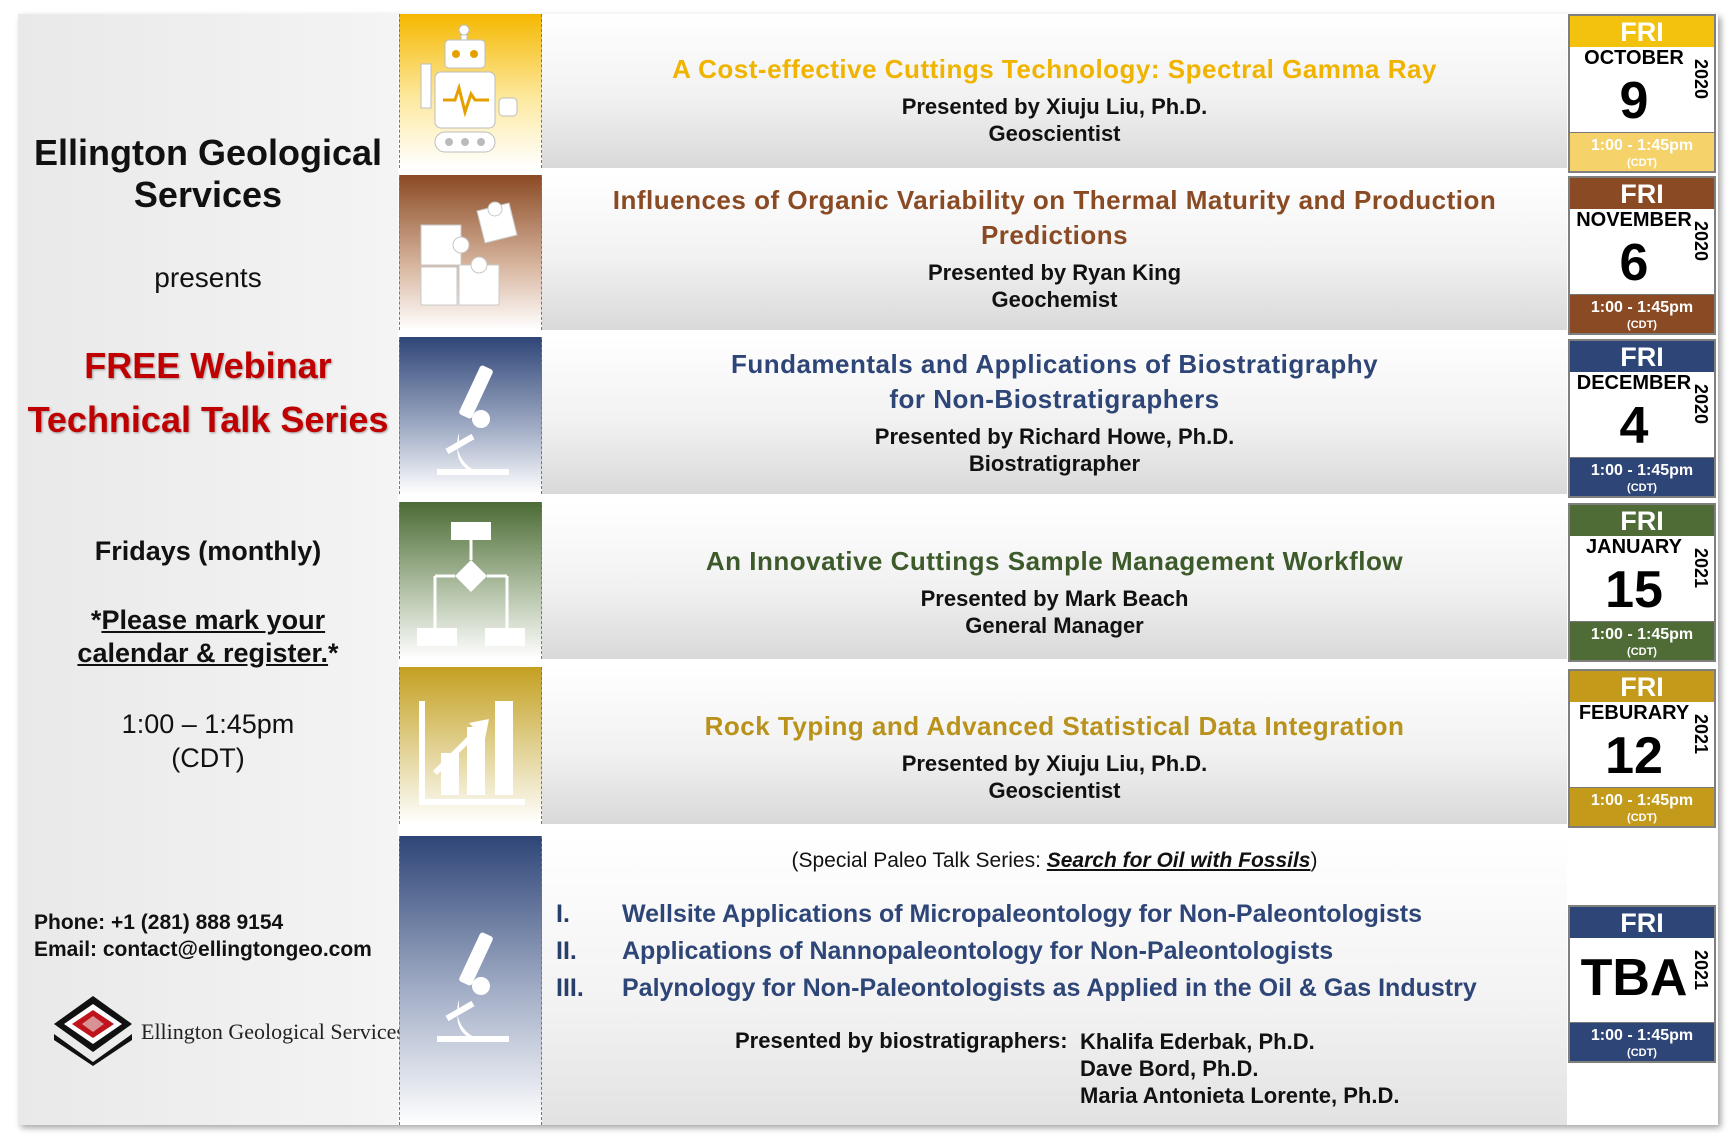 The width and height of the screenshot is (1731, 1139). Describe the element at coordinates (1634, 713) in the screenshot. I see `calendar-month: FEBURARY` at that location.